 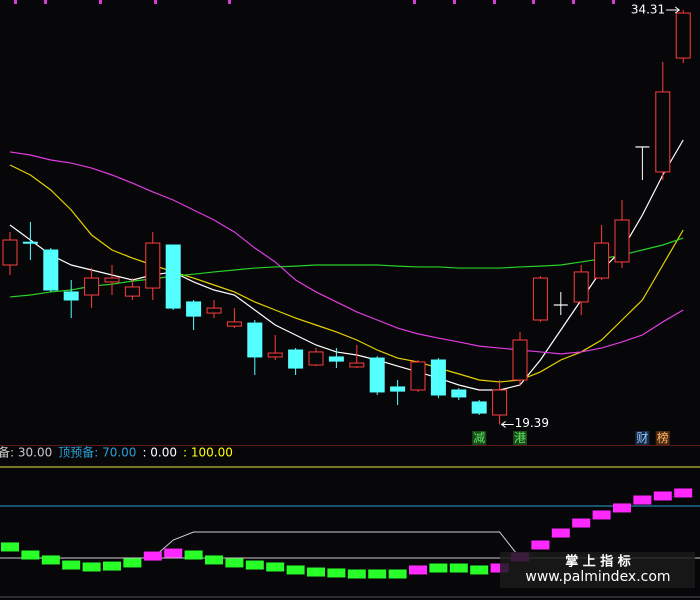 What do you see at coordinates (597, 577) in the screenshot?
I see `watermark-url: www.palmindex.com` at bounding box center [597, 577].